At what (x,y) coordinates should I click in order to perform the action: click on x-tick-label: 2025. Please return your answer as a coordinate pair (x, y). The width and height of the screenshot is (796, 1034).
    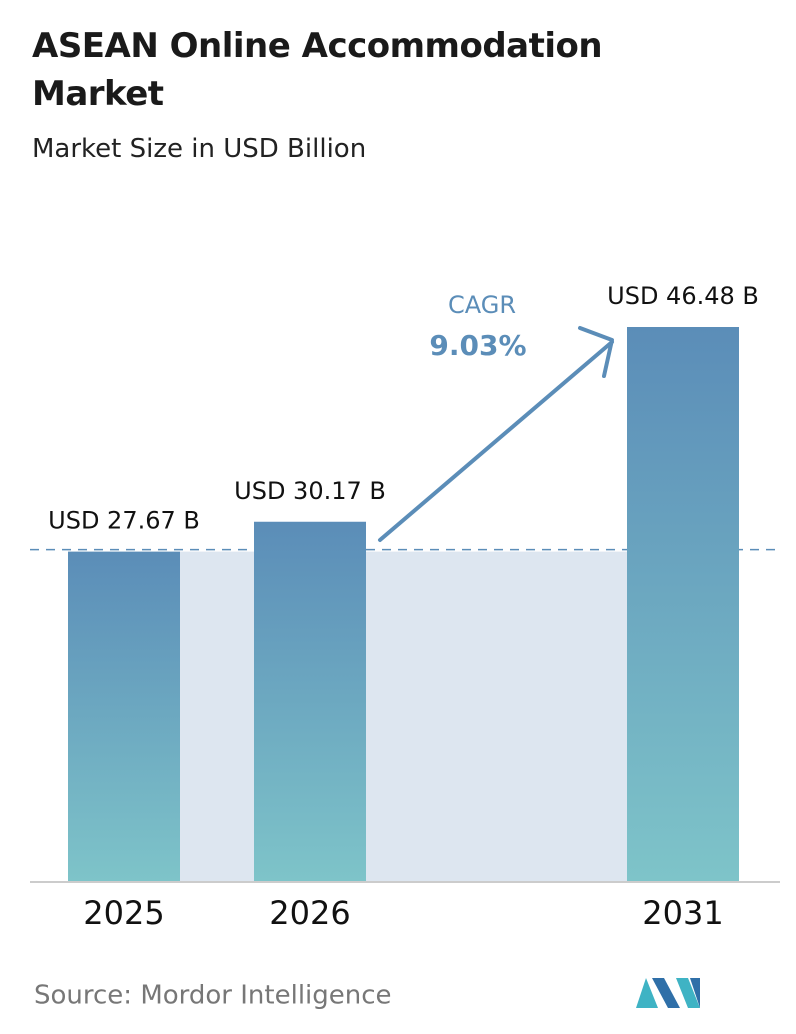
    Looking at the image, I should click on (123, 913).